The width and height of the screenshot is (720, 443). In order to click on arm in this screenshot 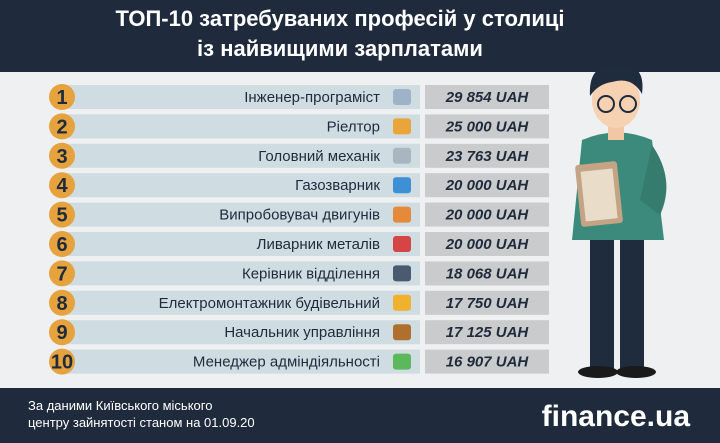, I will do `click(653, 180)`.